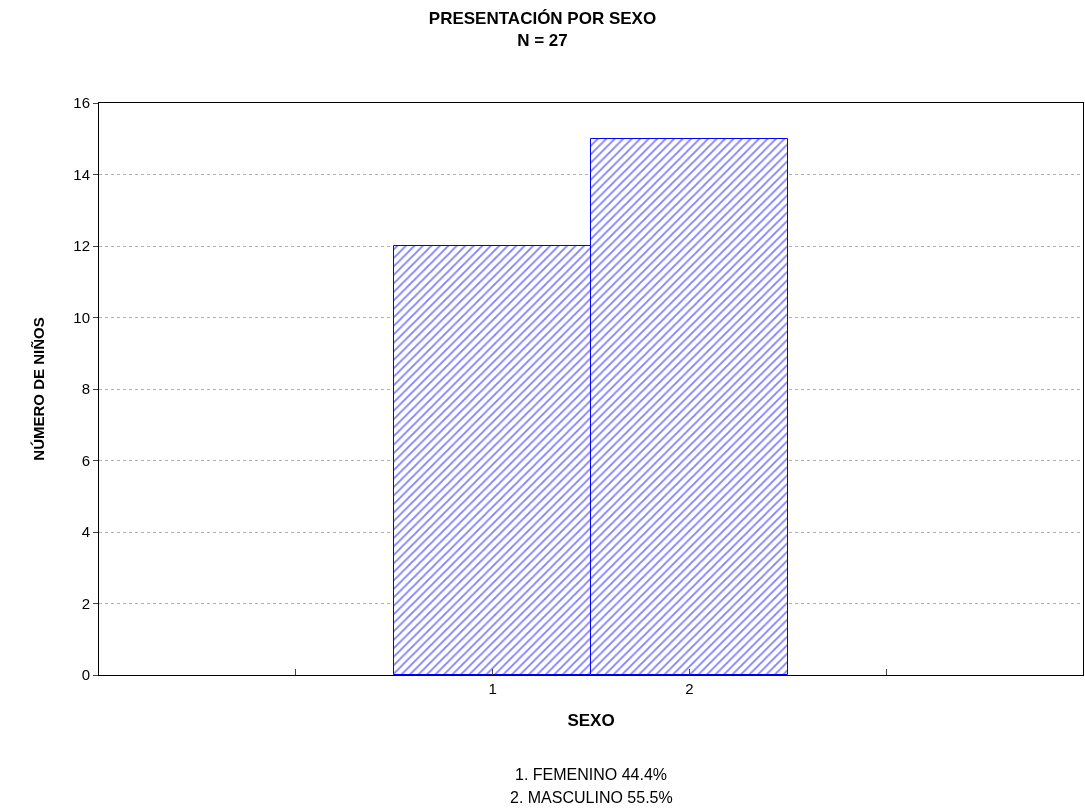 Image resolution: width=1085 pixels, height=809 pixels. What do you see at coordinates (591, 774) in the screenshot?
I see `text: 1. FEMENINO 44.4%` at bounding box center [591, 774].